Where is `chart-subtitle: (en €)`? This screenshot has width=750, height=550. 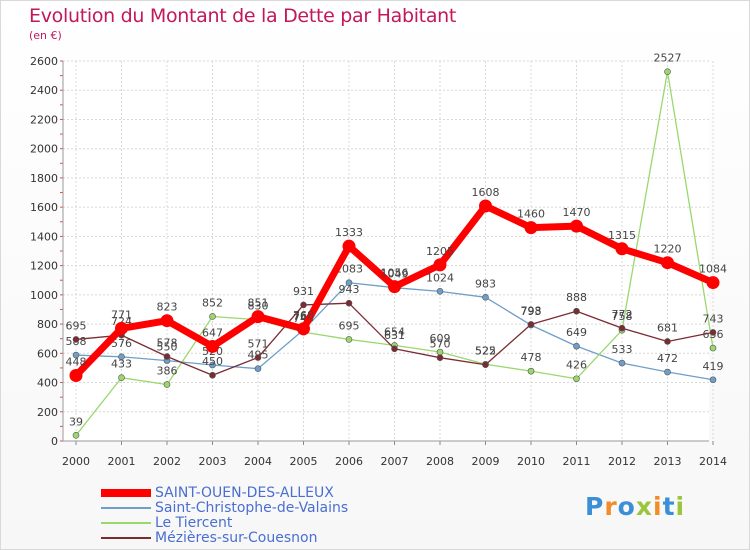
chart-subtitle: (en €) is located at coordinates (45, 35).